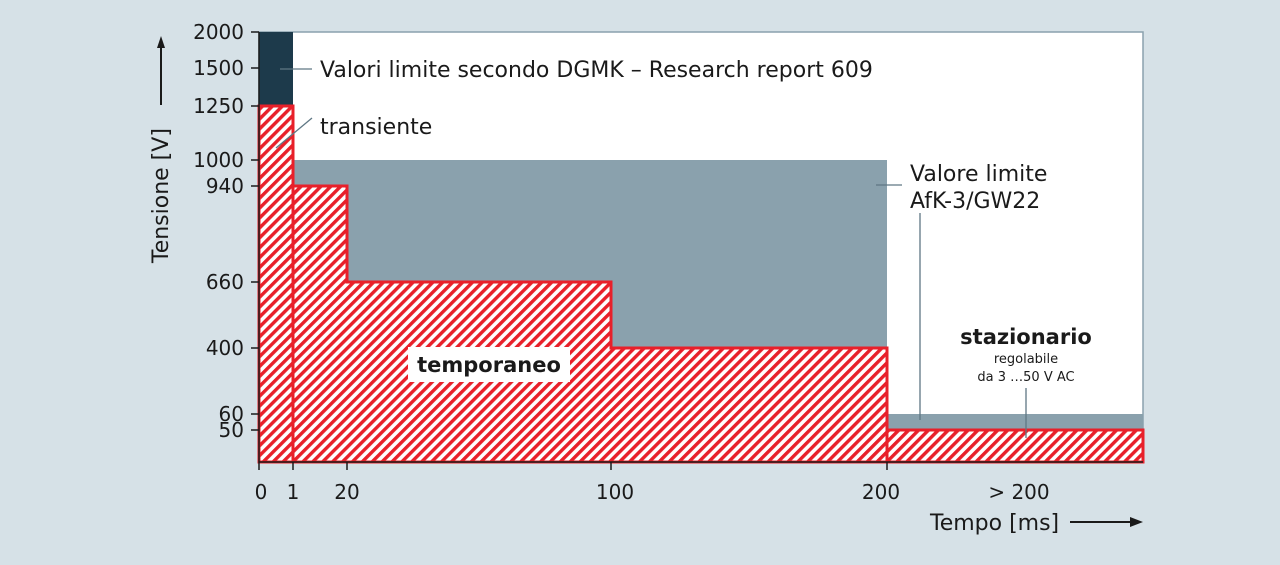  Describe the element at coordinates (615, 492) in the screenshot. I see `x-tick-label-3: 100` at that location.